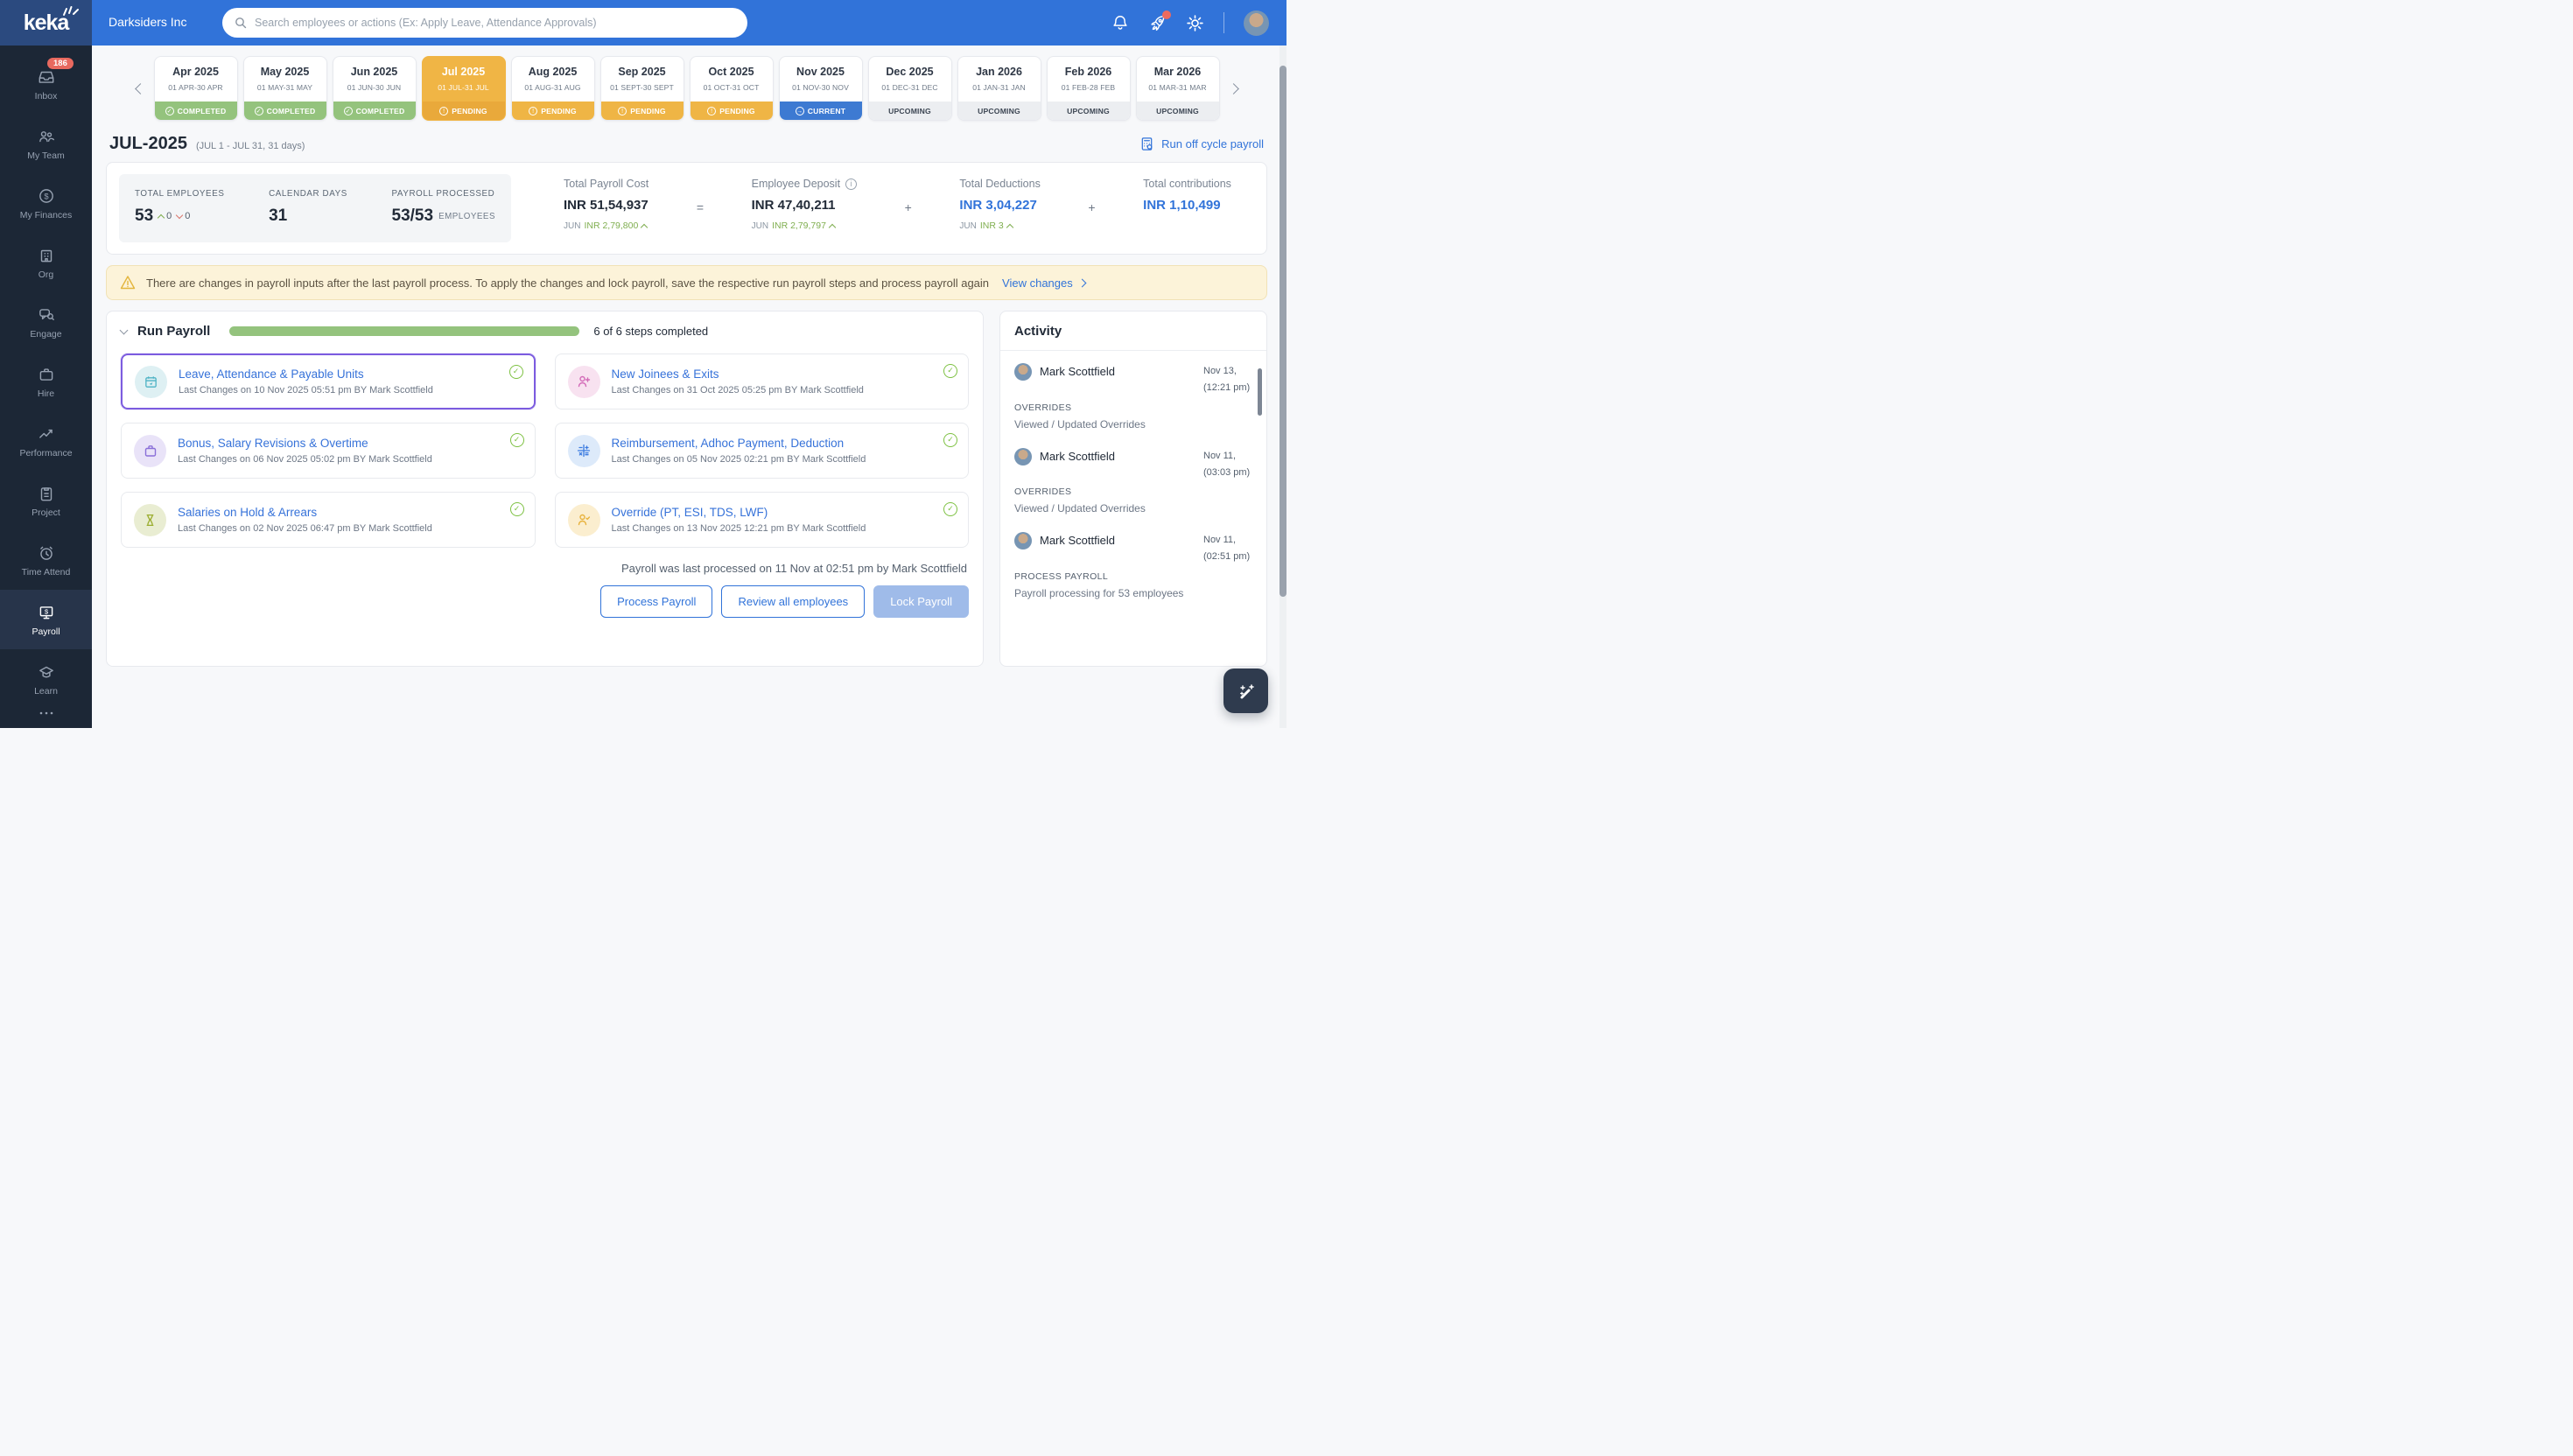  Describe the element at coordinates (195, 111) in the screenshot. I see `month-status-badge: ✓ COMPLETED` at that location.